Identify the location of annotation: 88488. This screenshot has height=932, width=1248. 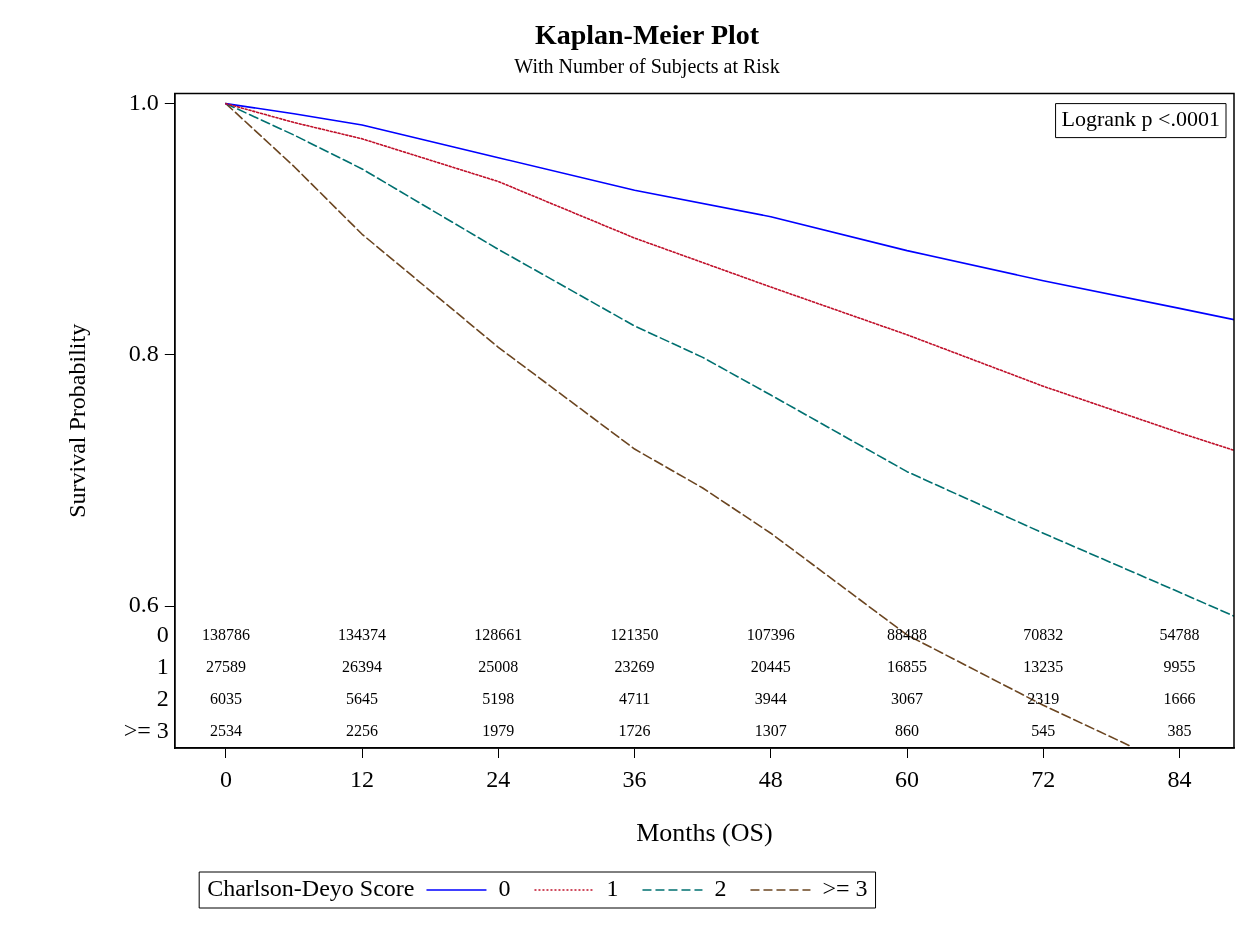
(907, 635).